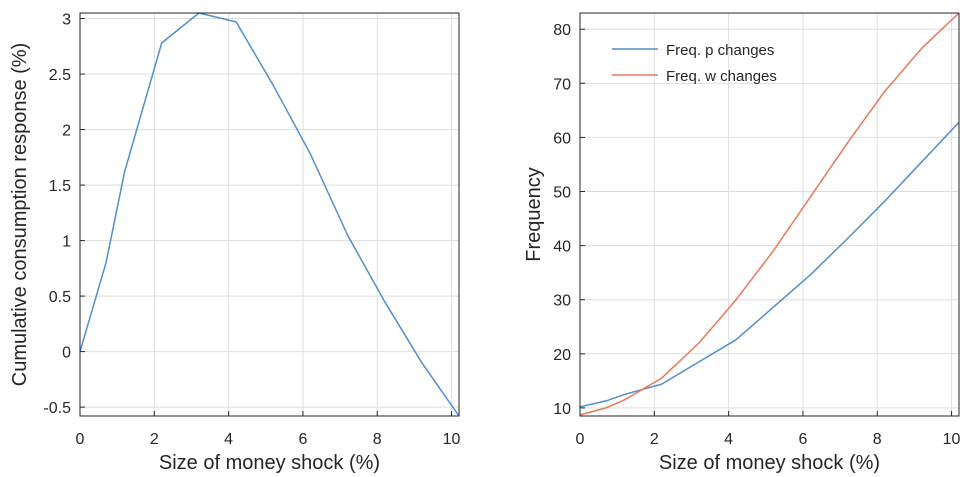 Image resolution: width=966 pixels, height=477 pixels. I want to click on y-tick-label: 2.5, so click(60, 75).